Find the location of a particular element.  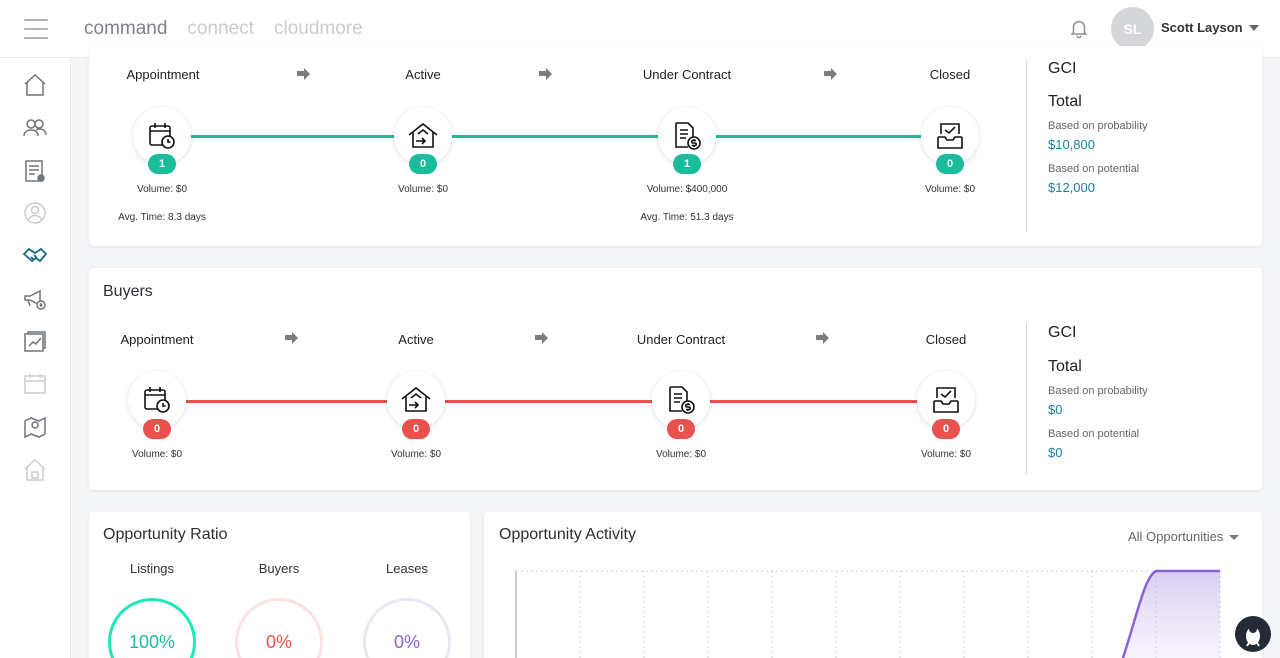

activity-line is located at coordinates (1170, 613).